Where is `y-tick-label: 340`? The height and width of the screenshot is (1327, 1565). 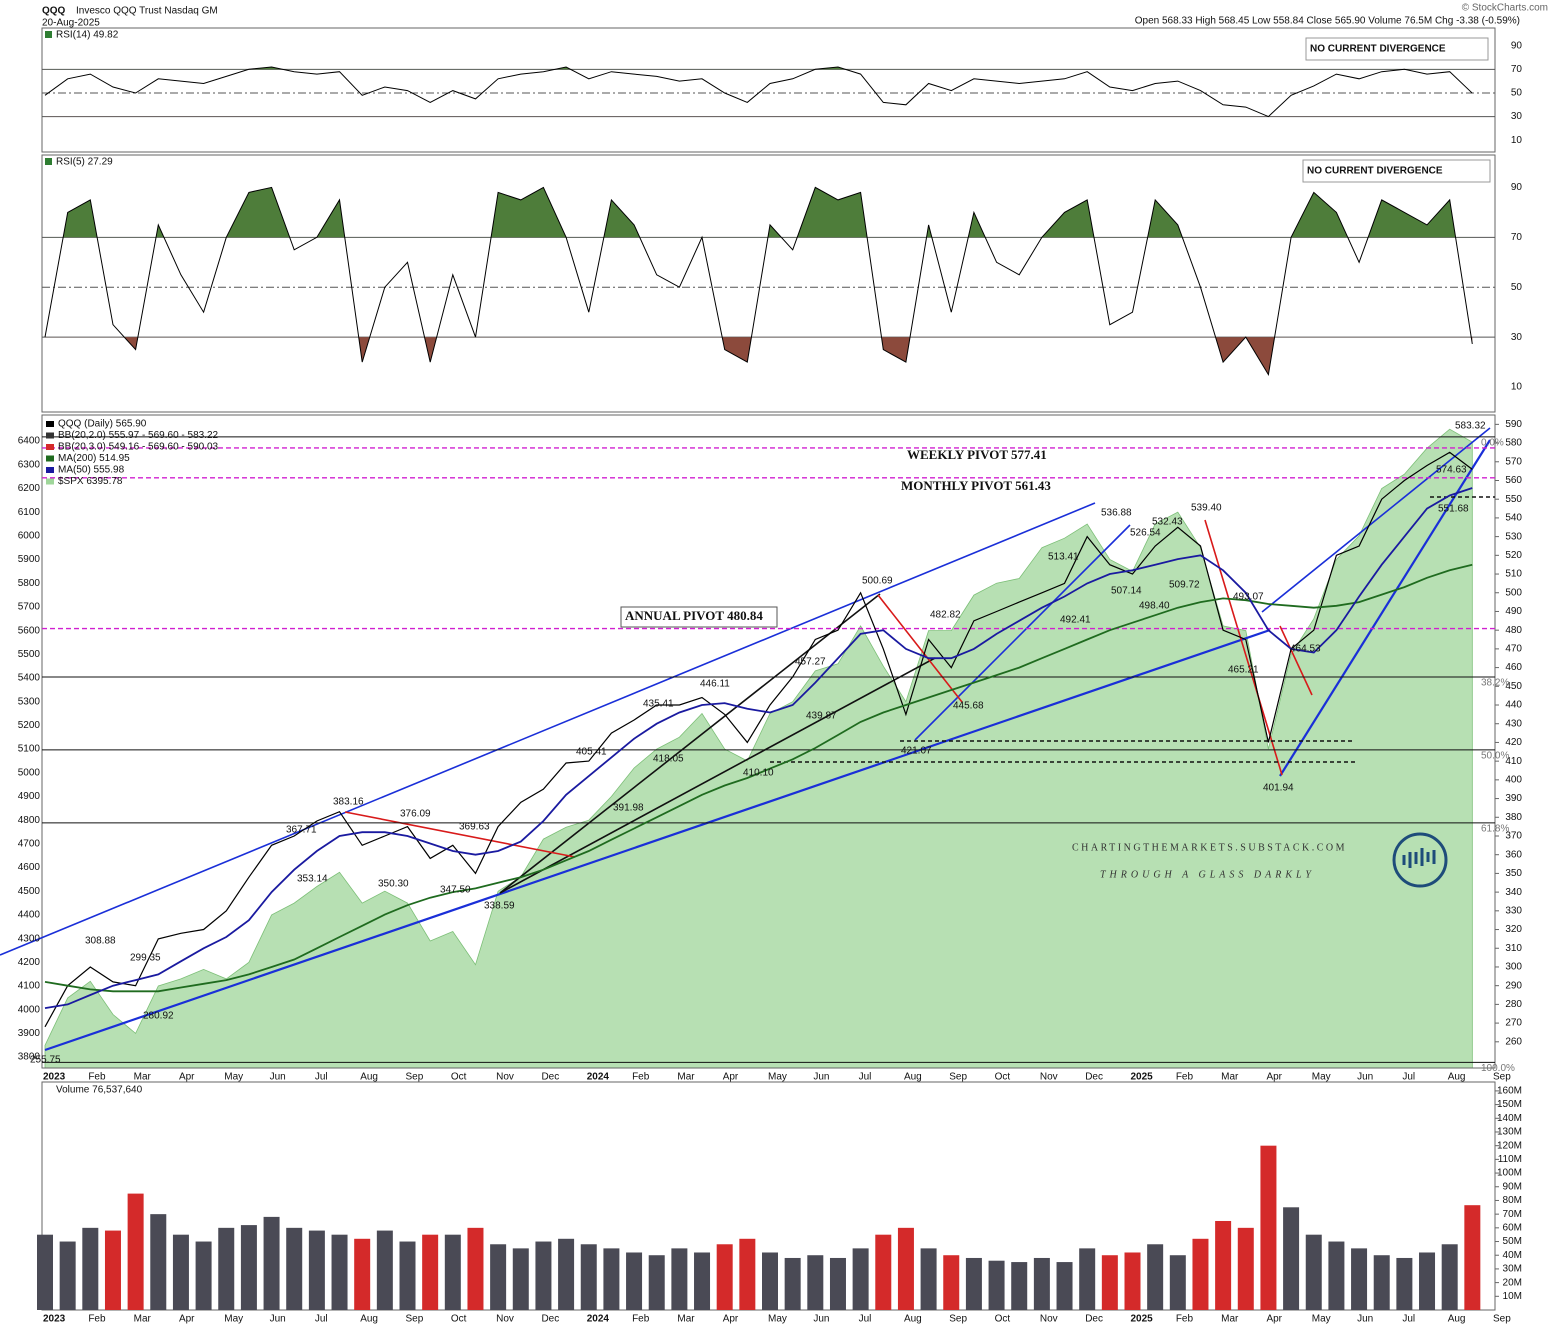 y-tick-label: 340 is located at coordinates (1513, 892).